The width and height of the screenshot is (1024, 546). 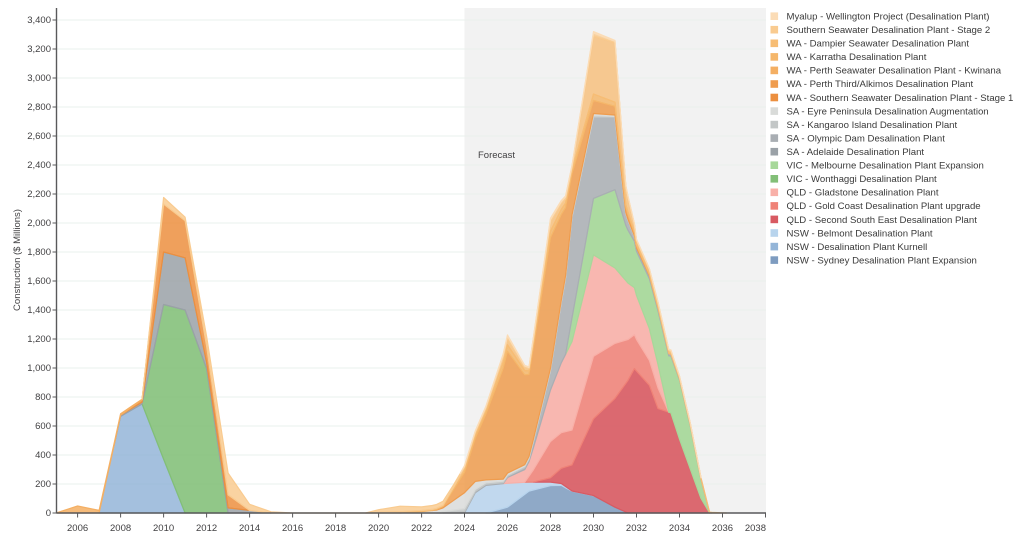 What do you see at coordinates (39, 20) in the screenshot?
I see `svg-text: 3,400` at bounding box center [39, 20].